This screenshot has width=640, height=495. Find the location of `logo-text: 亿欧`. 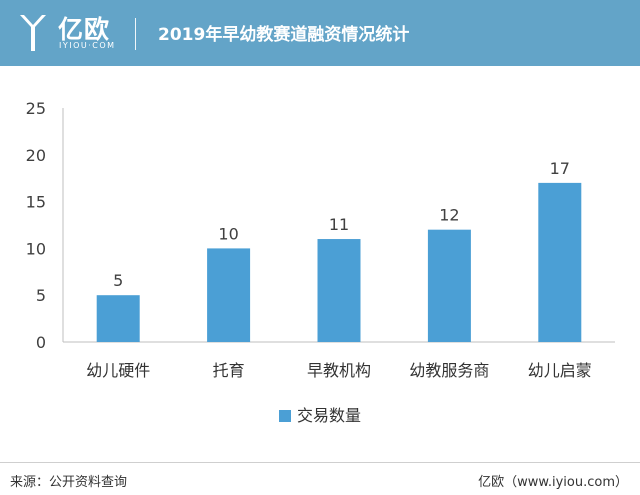

logo-text: 亿欧 is located at coordinates (84, 29).